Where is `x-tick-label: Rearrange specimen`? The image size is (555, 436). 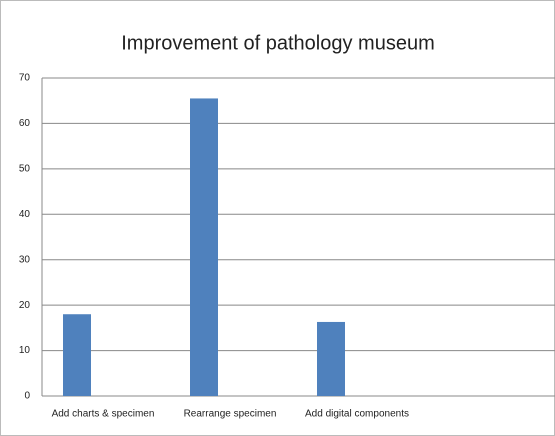
x-tick-label: Rearrange specimen is located at coordinates (230, 414).